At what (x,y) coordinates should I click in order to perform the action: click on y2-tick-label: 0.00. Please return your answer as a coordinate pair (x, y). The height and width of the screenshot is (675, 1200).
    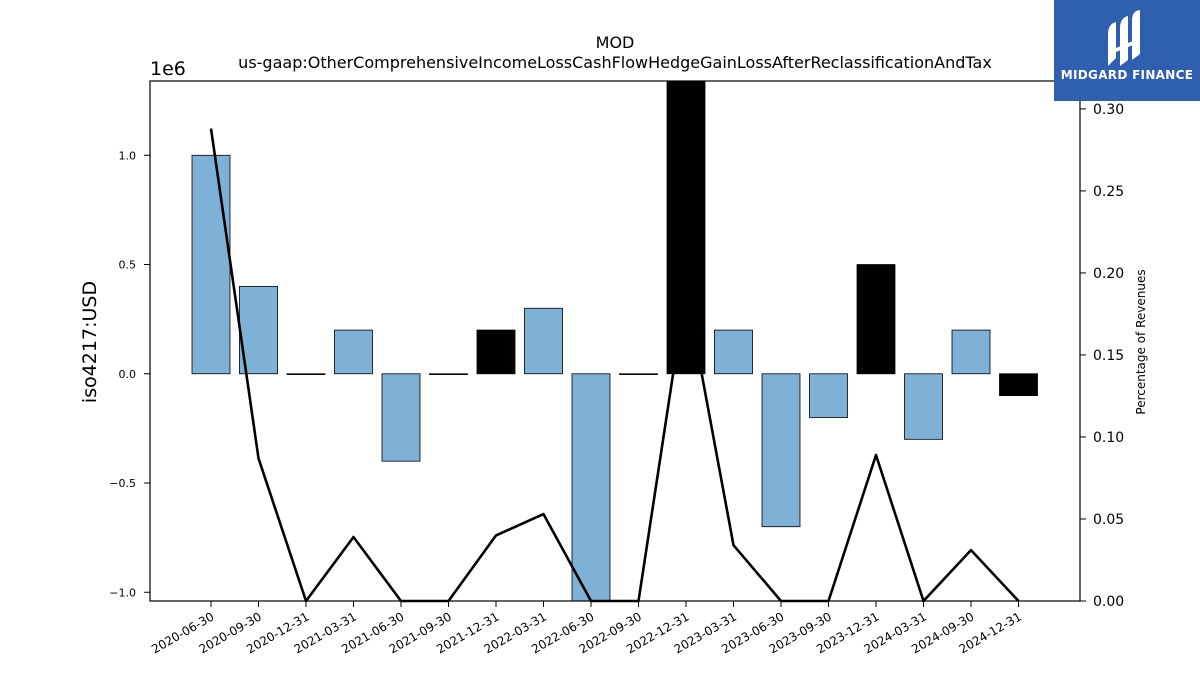
    Looking at the image, I should click on (1108, 602).